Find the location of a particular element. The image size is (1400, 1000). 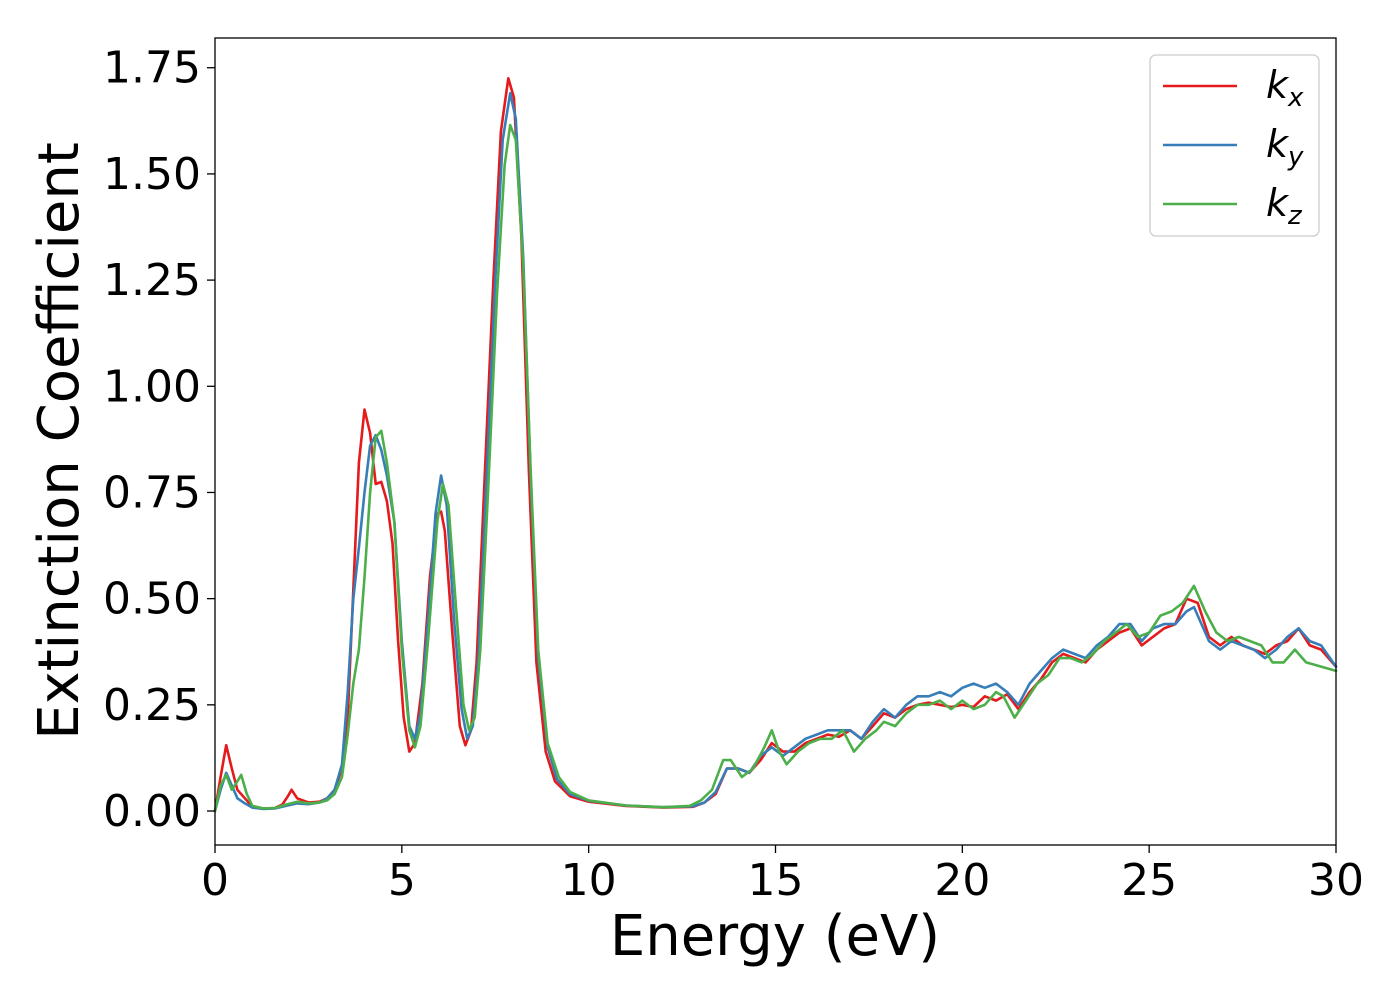

x-tick-label: 10 is located at coordinates (589, 880).